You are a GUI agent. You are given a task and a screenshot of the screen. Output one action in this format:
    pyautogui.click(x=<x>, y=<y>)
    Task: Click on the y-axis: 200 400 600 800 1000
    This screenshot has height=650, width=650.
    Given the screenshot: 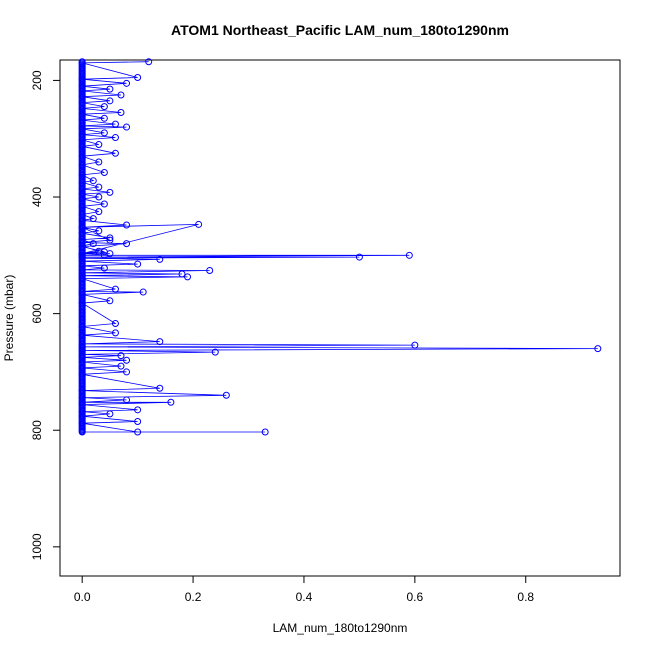 What is the action you would take?
    pyautogui.click(x=45, y=315)
    